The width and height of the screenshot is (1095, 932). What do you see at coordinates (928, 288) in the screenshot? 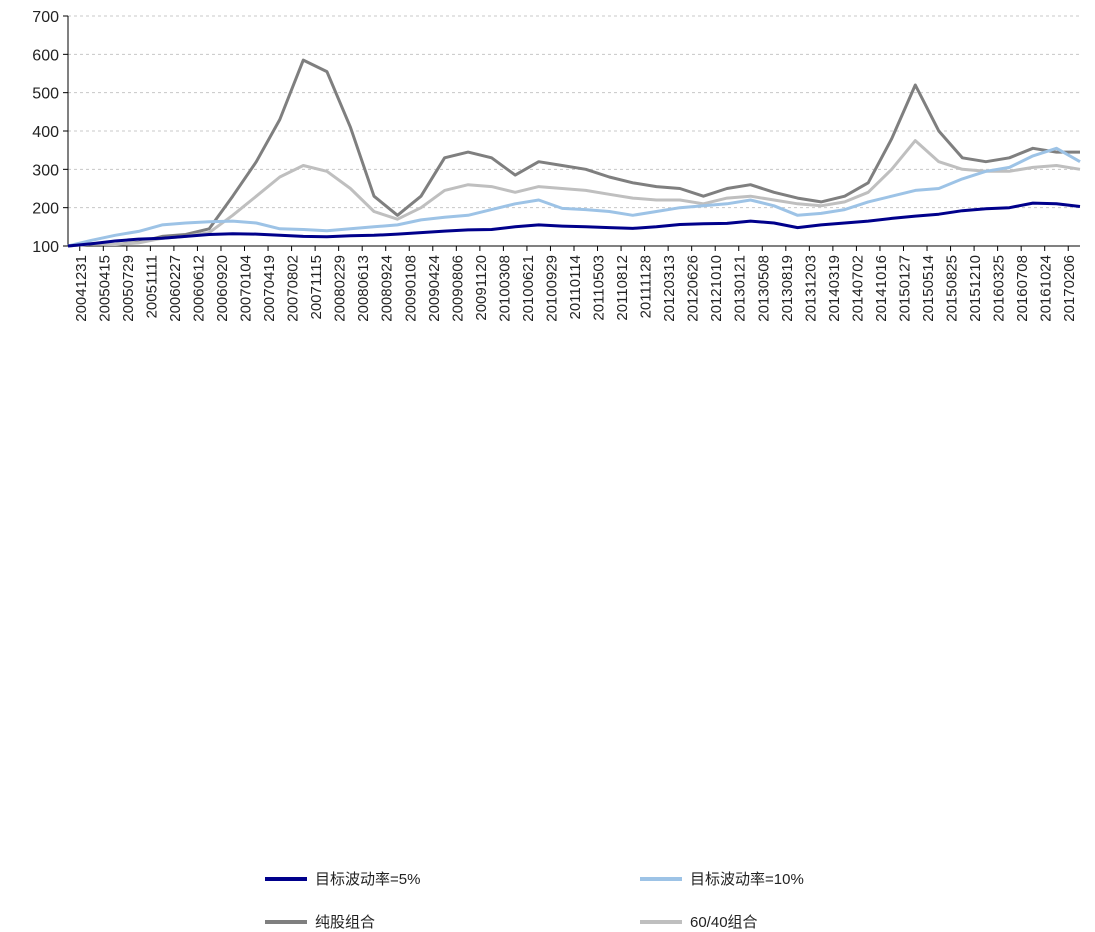
I see `x-tick-label: 20150514` at bounding box center [928, 288].